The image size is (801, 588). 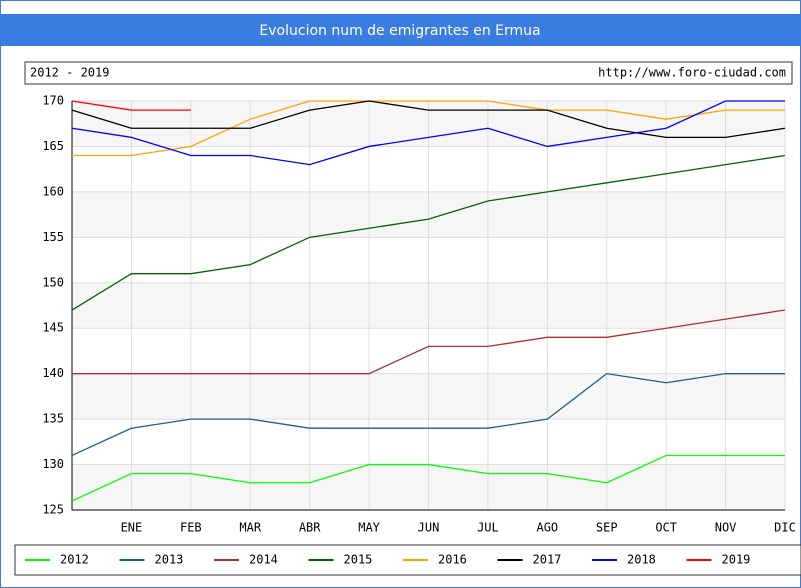 I want to click on y-tick-label: 135, so click(x=53, y=419).